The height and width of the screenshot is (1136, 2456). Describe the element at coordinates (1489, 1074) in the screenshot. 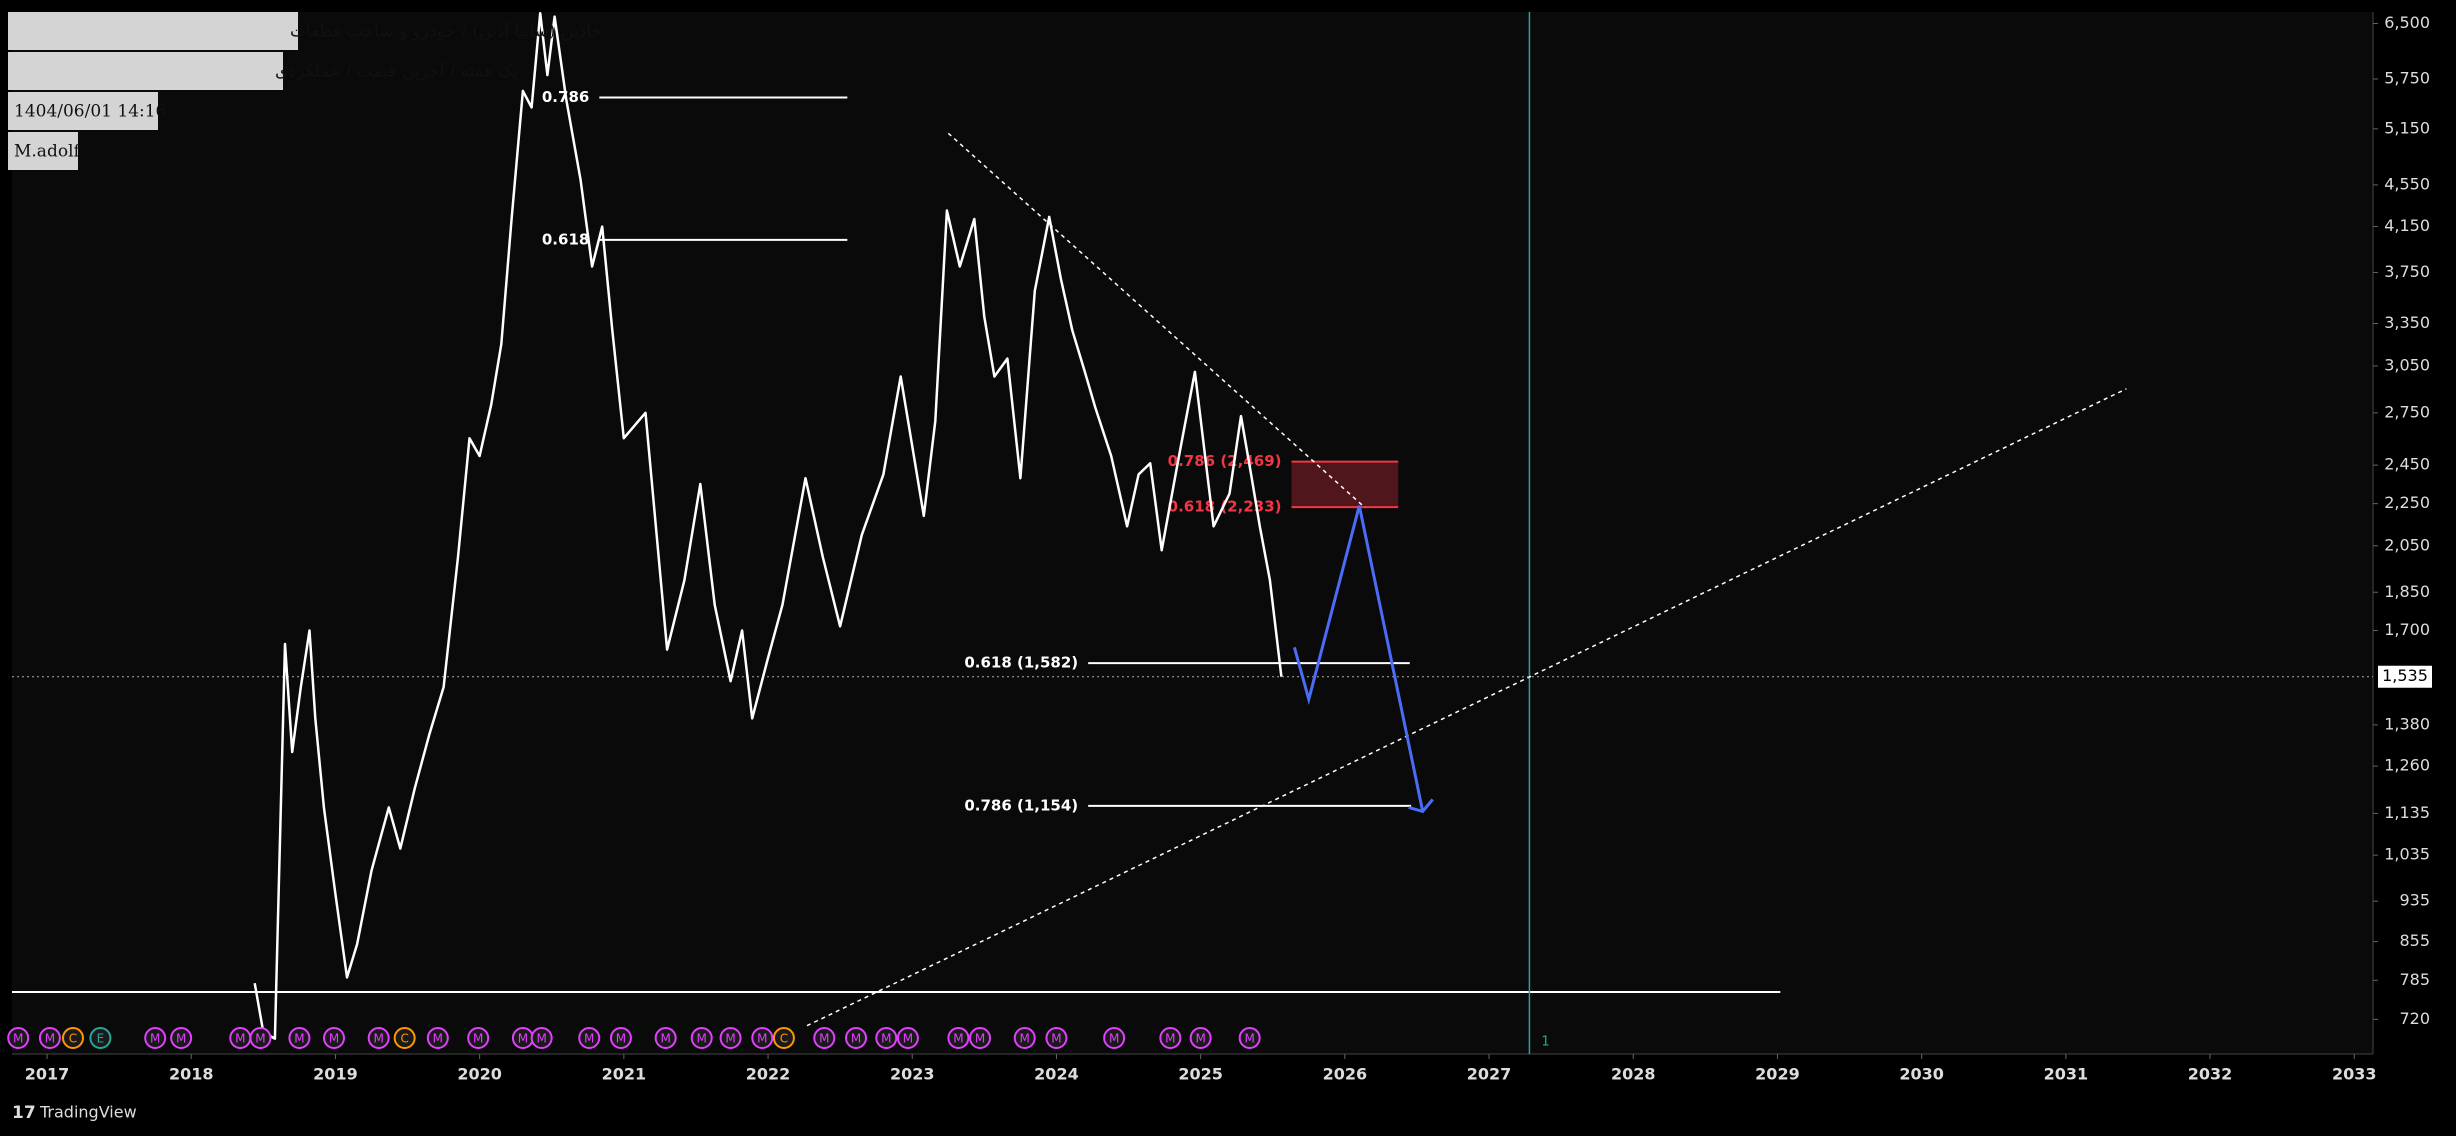

I see `x-tick-label: 2027` at that location.